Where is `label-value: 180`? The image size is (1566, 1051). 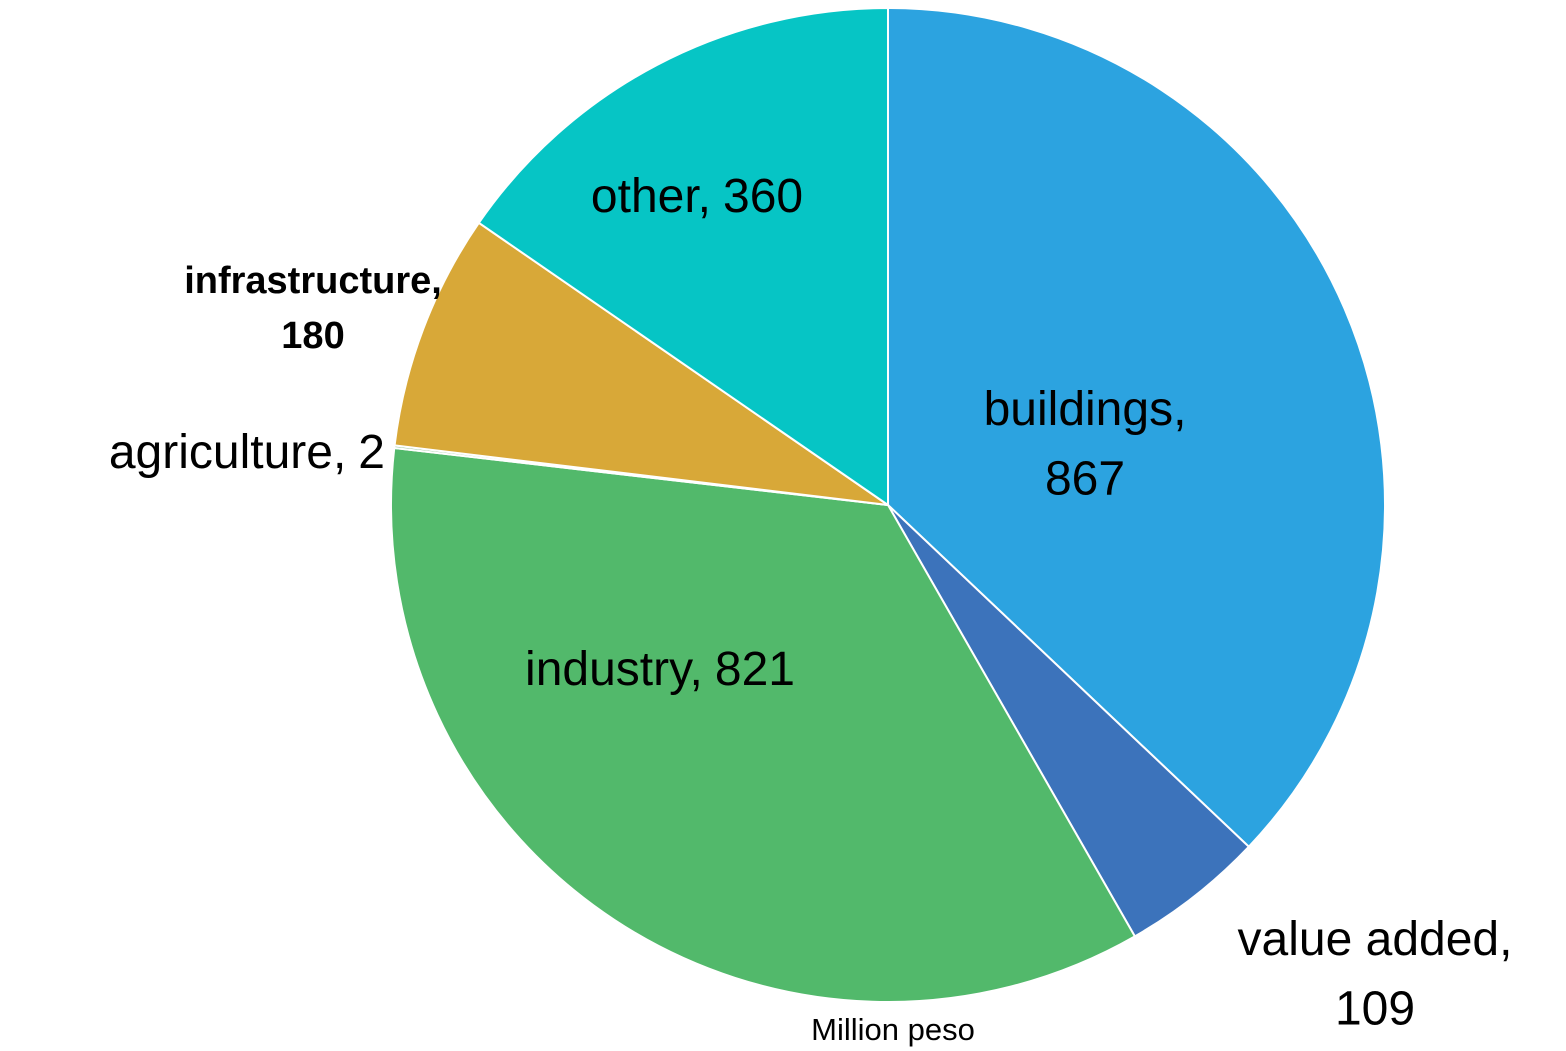 label-value: 180 is located at coordinates (312, 336).